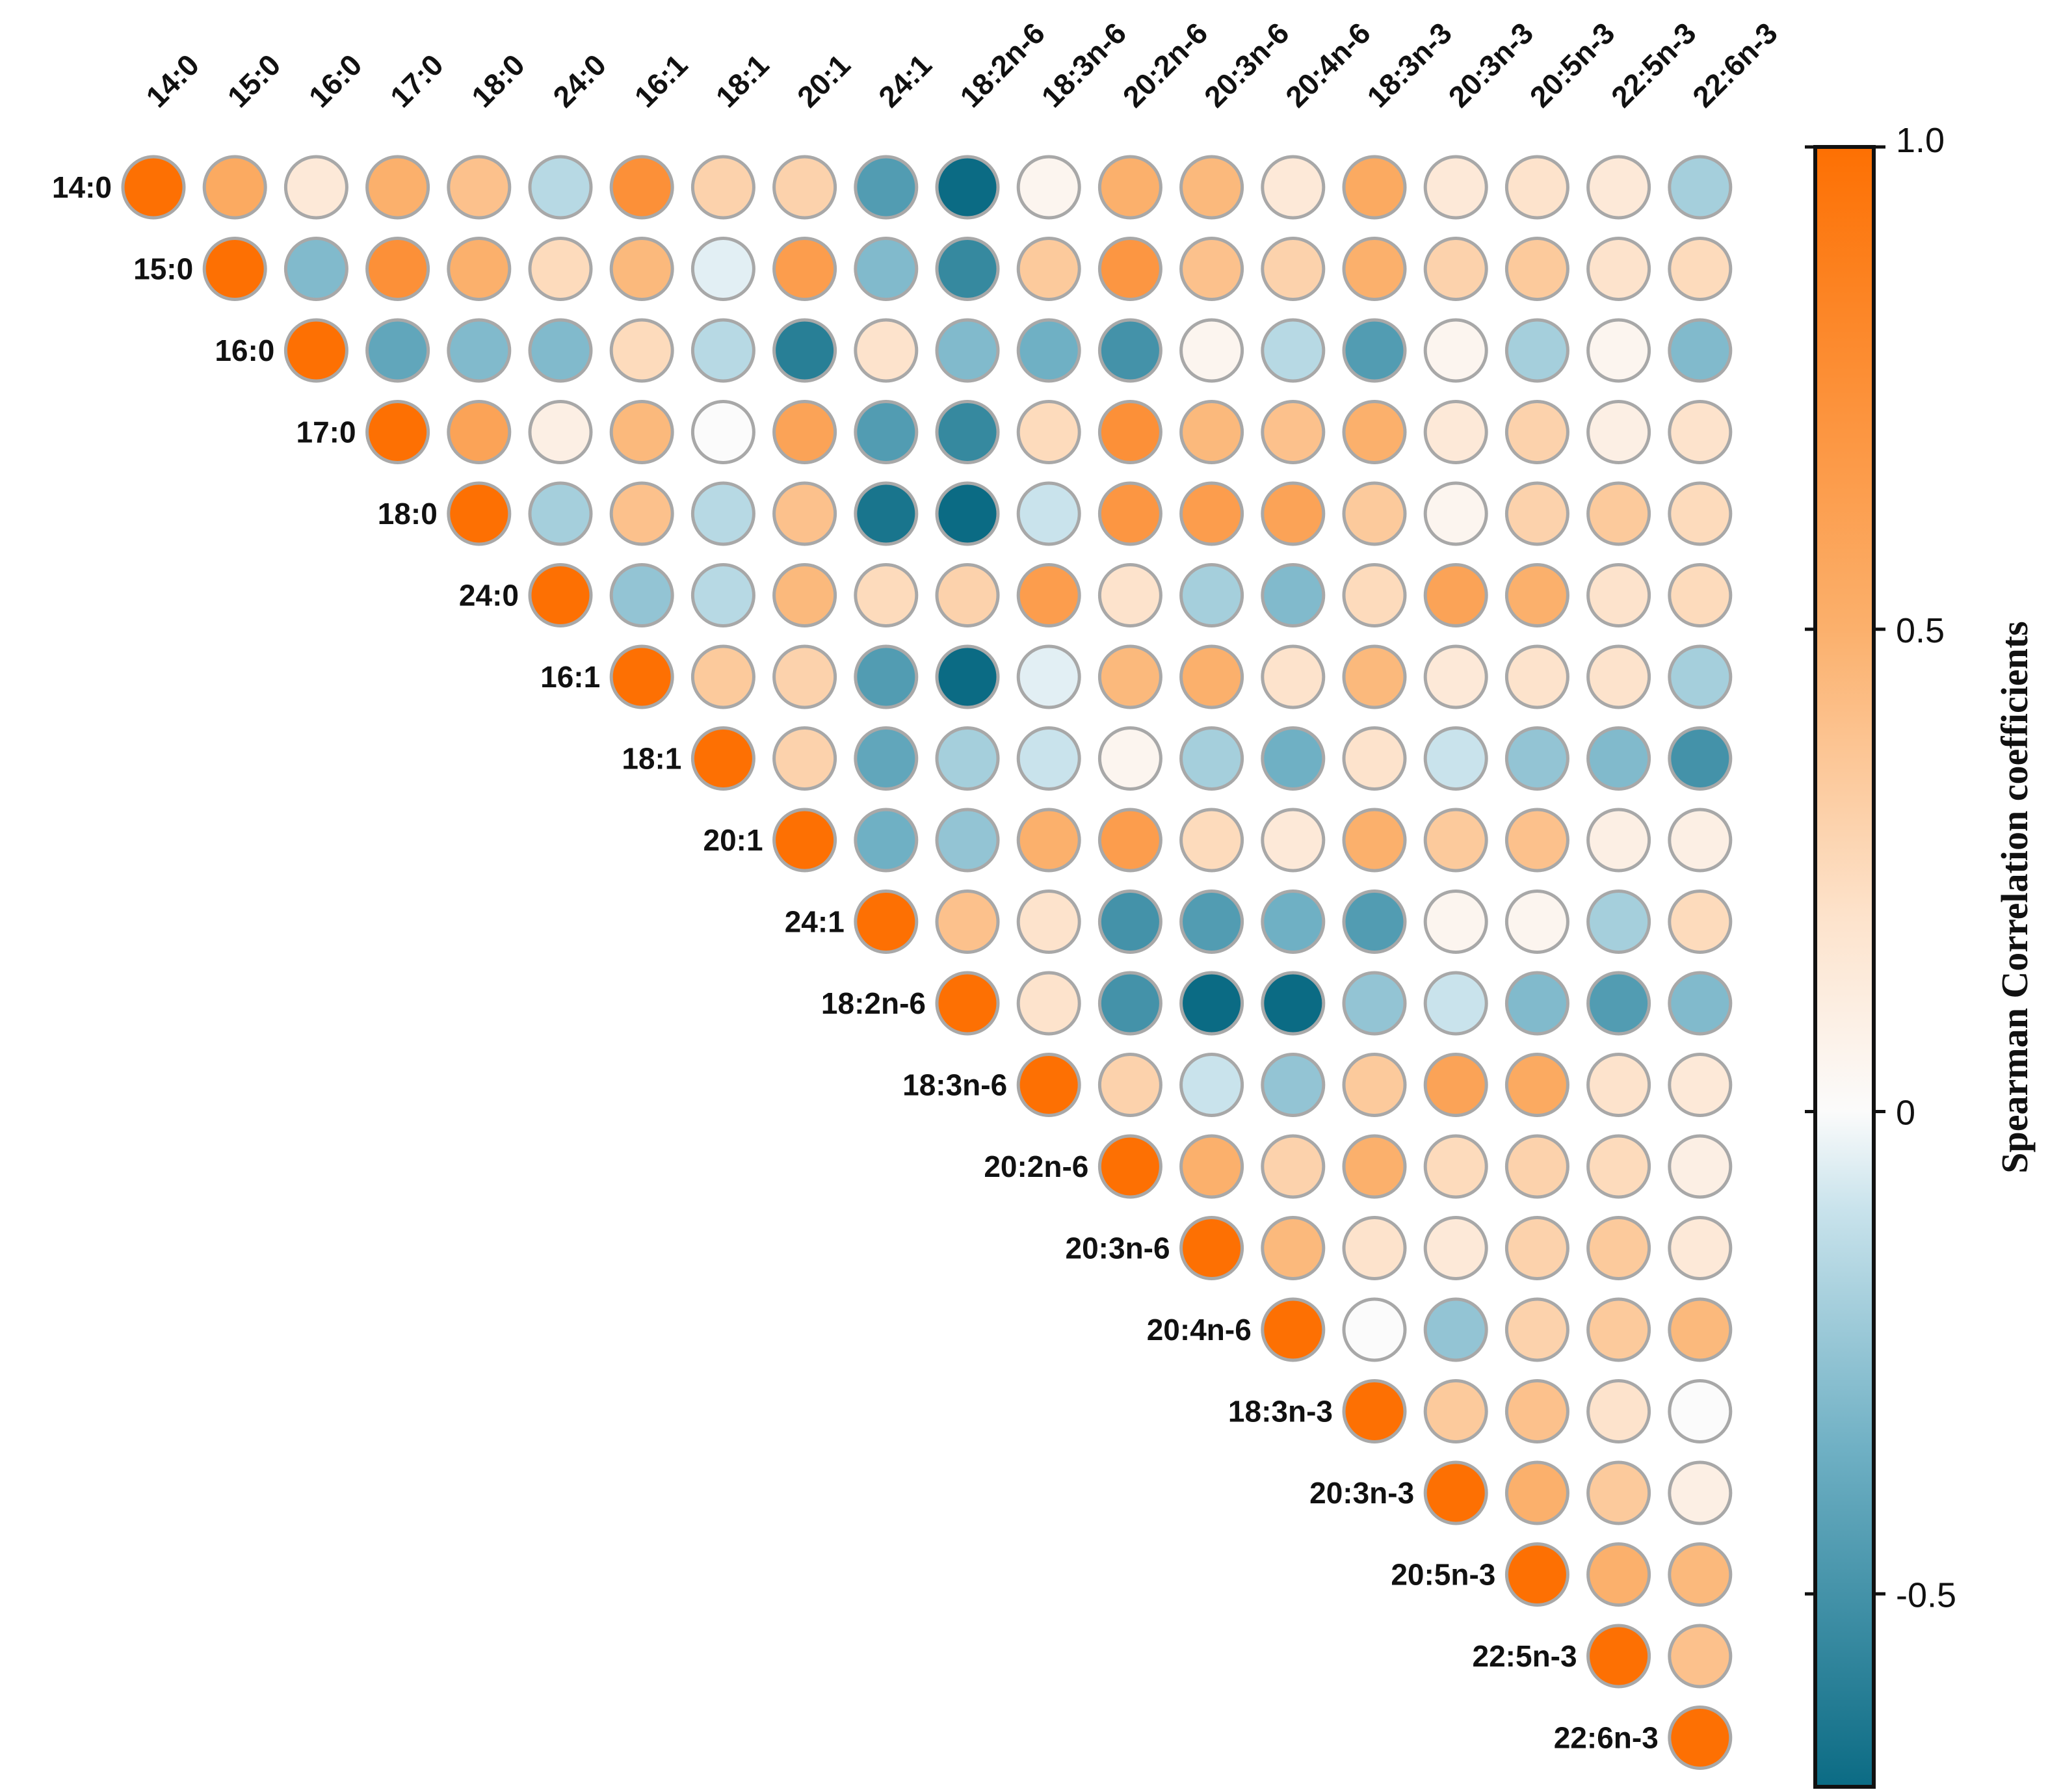  What do you see at coordinates (82, 187) in the screenshot?
I see `row-label-14-0: 14:0` at bounding box center [82, 187].